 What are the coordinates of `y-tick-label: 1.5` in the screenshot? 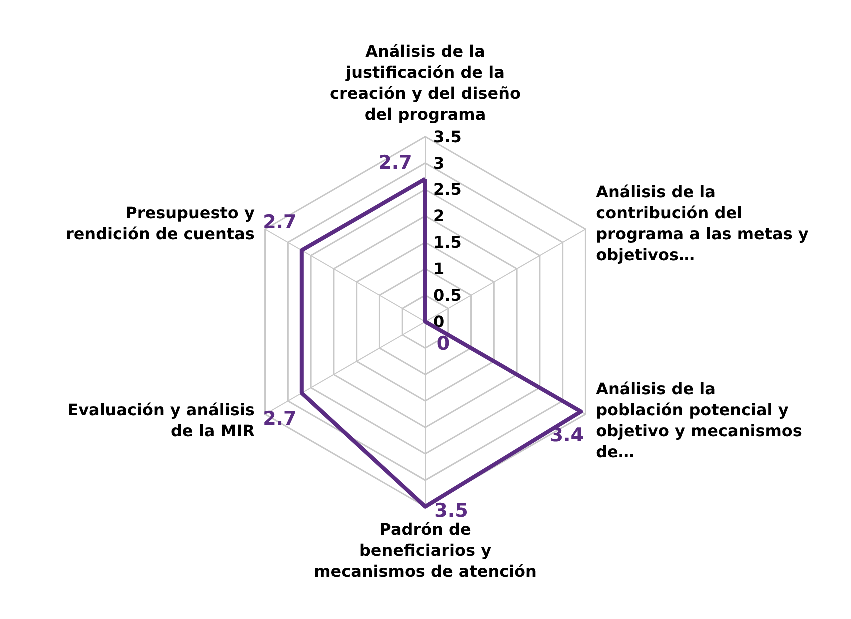 It's located at (448, 242).